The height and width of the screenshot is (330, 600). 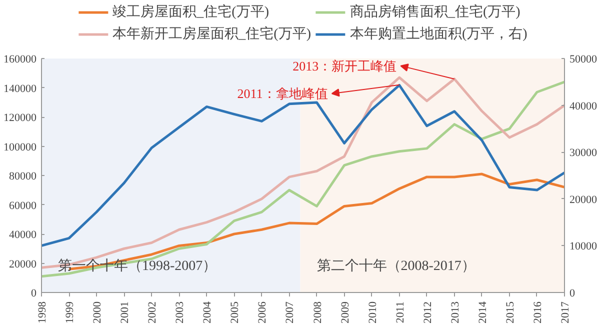 What do you see at coordinates (400, 313) in the screenshot?
I see `x-tick-label: 2011` at bounding box center [400, 313].